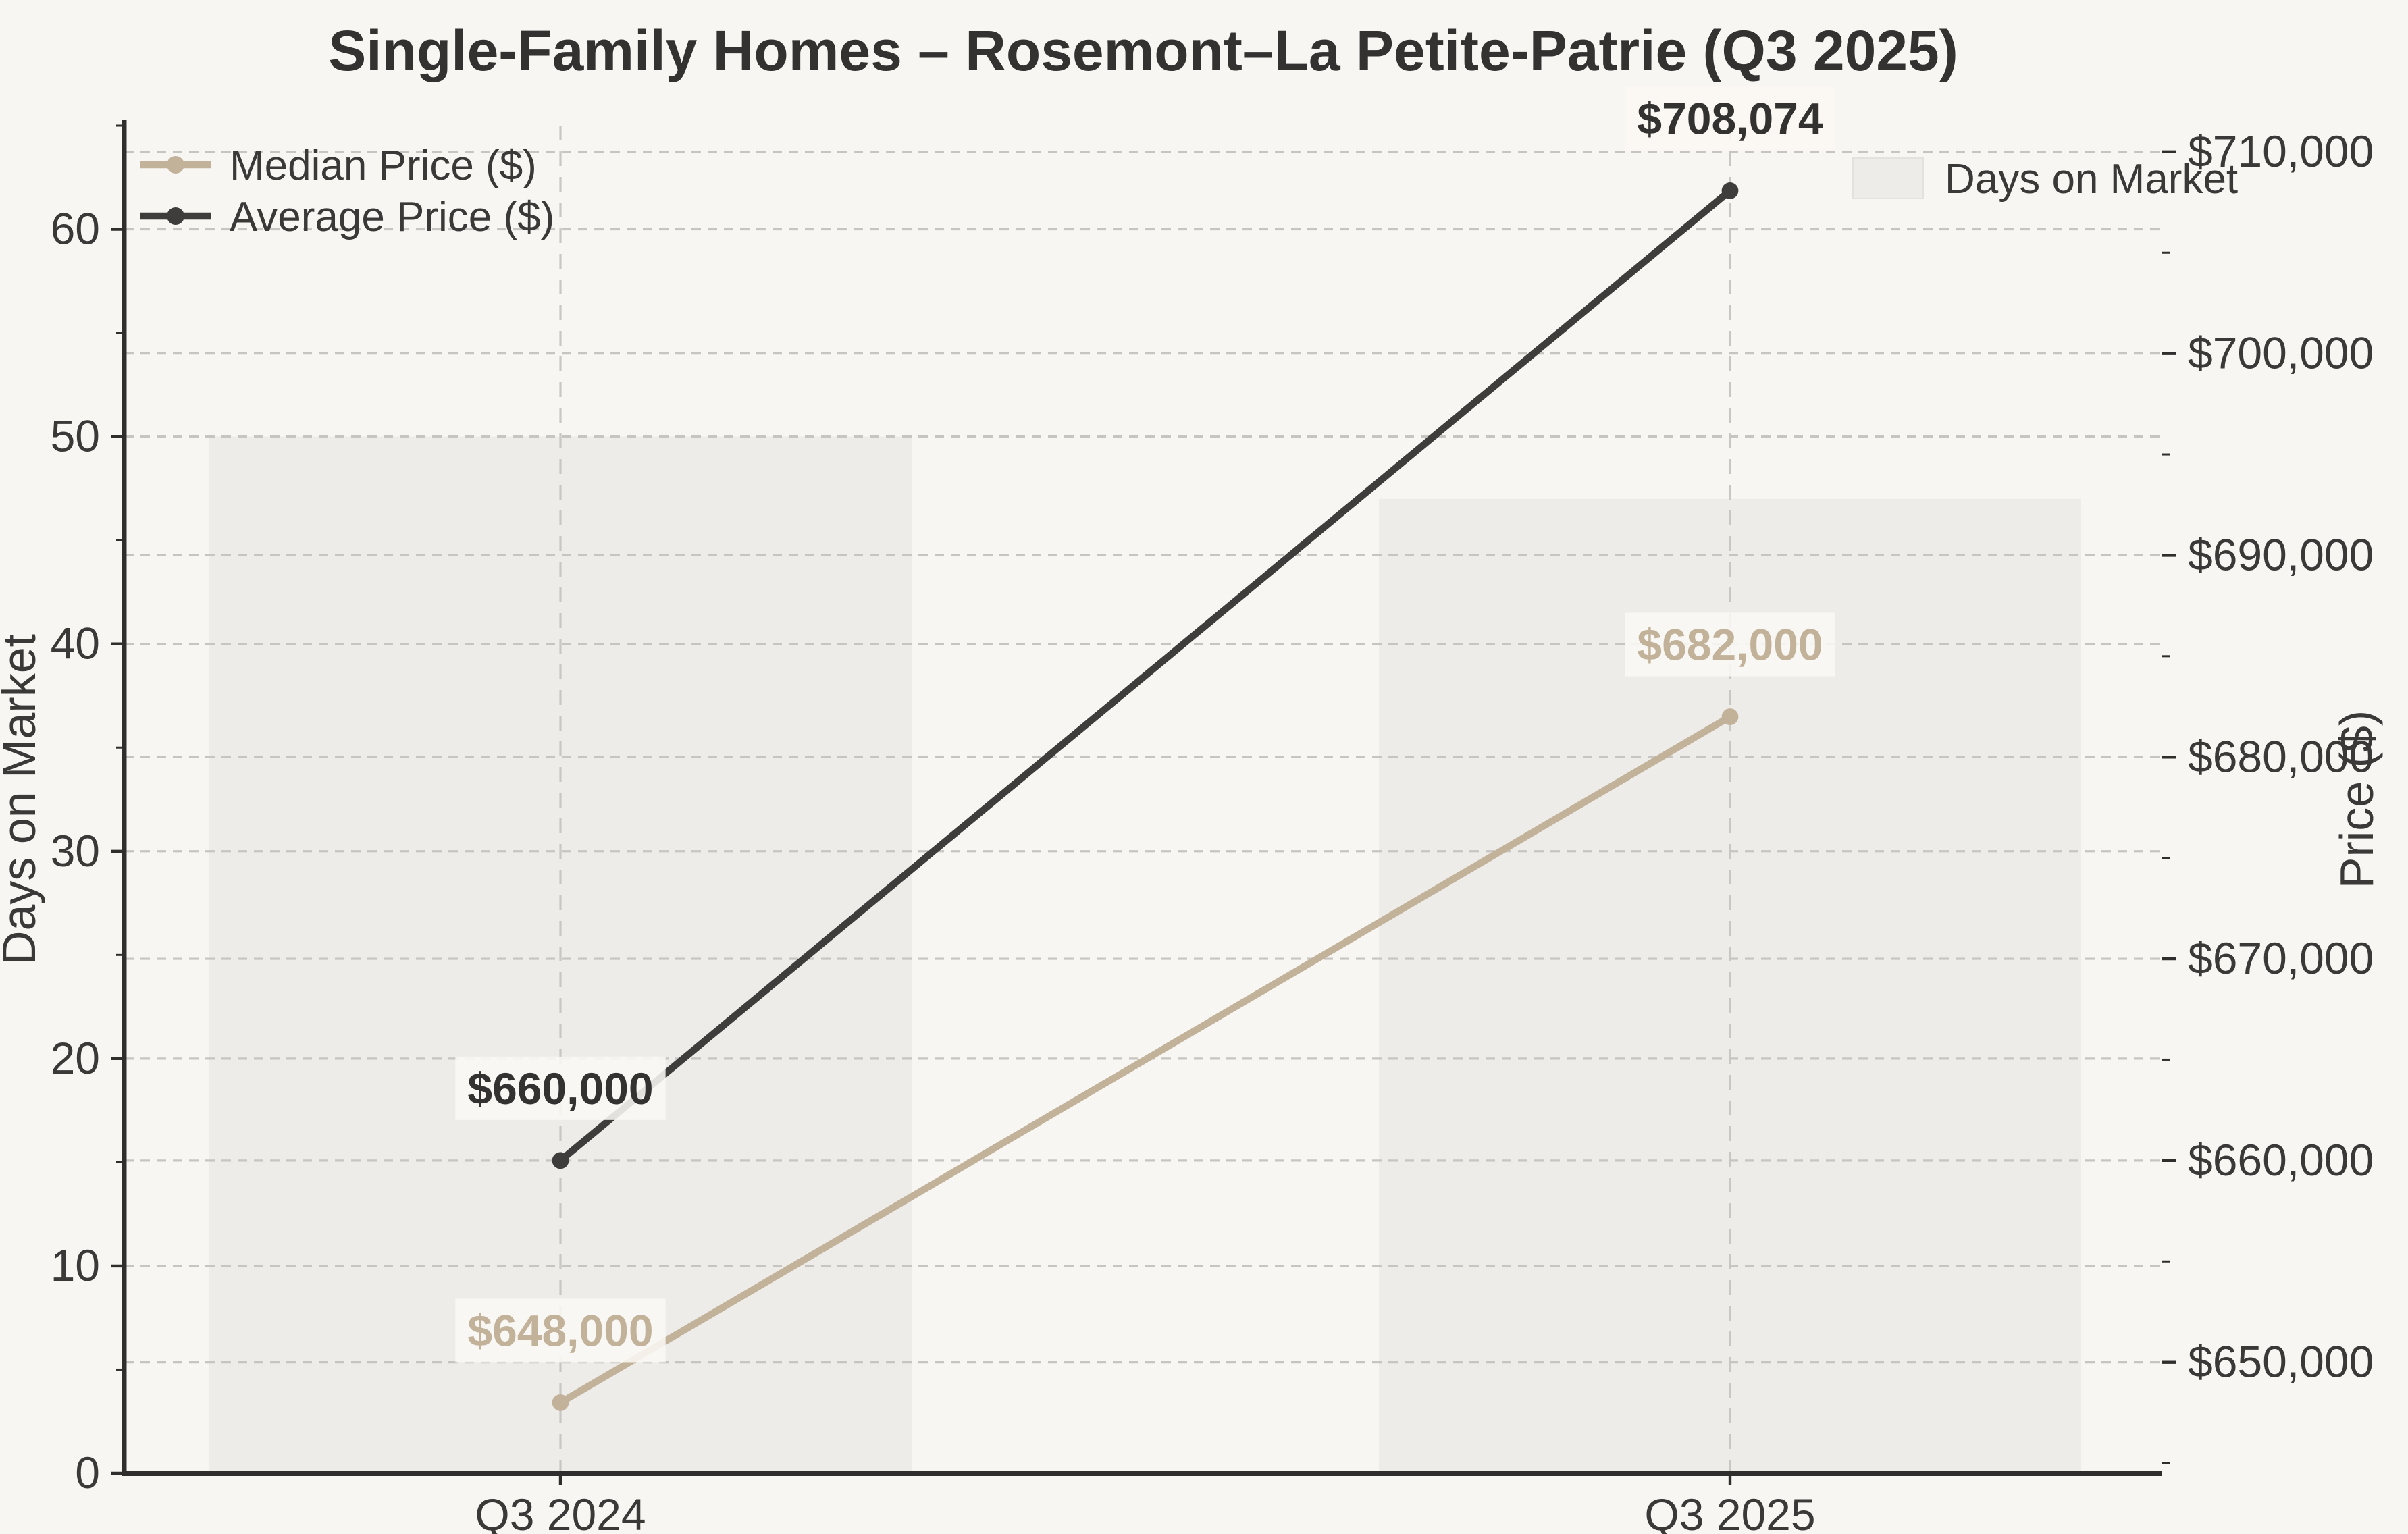 This screenshot has width=2408, height=1534. Describe the element at coordinates (2281, 1362) in the screenshot. I see `right-axis-tick-label: $650,000` at that location.